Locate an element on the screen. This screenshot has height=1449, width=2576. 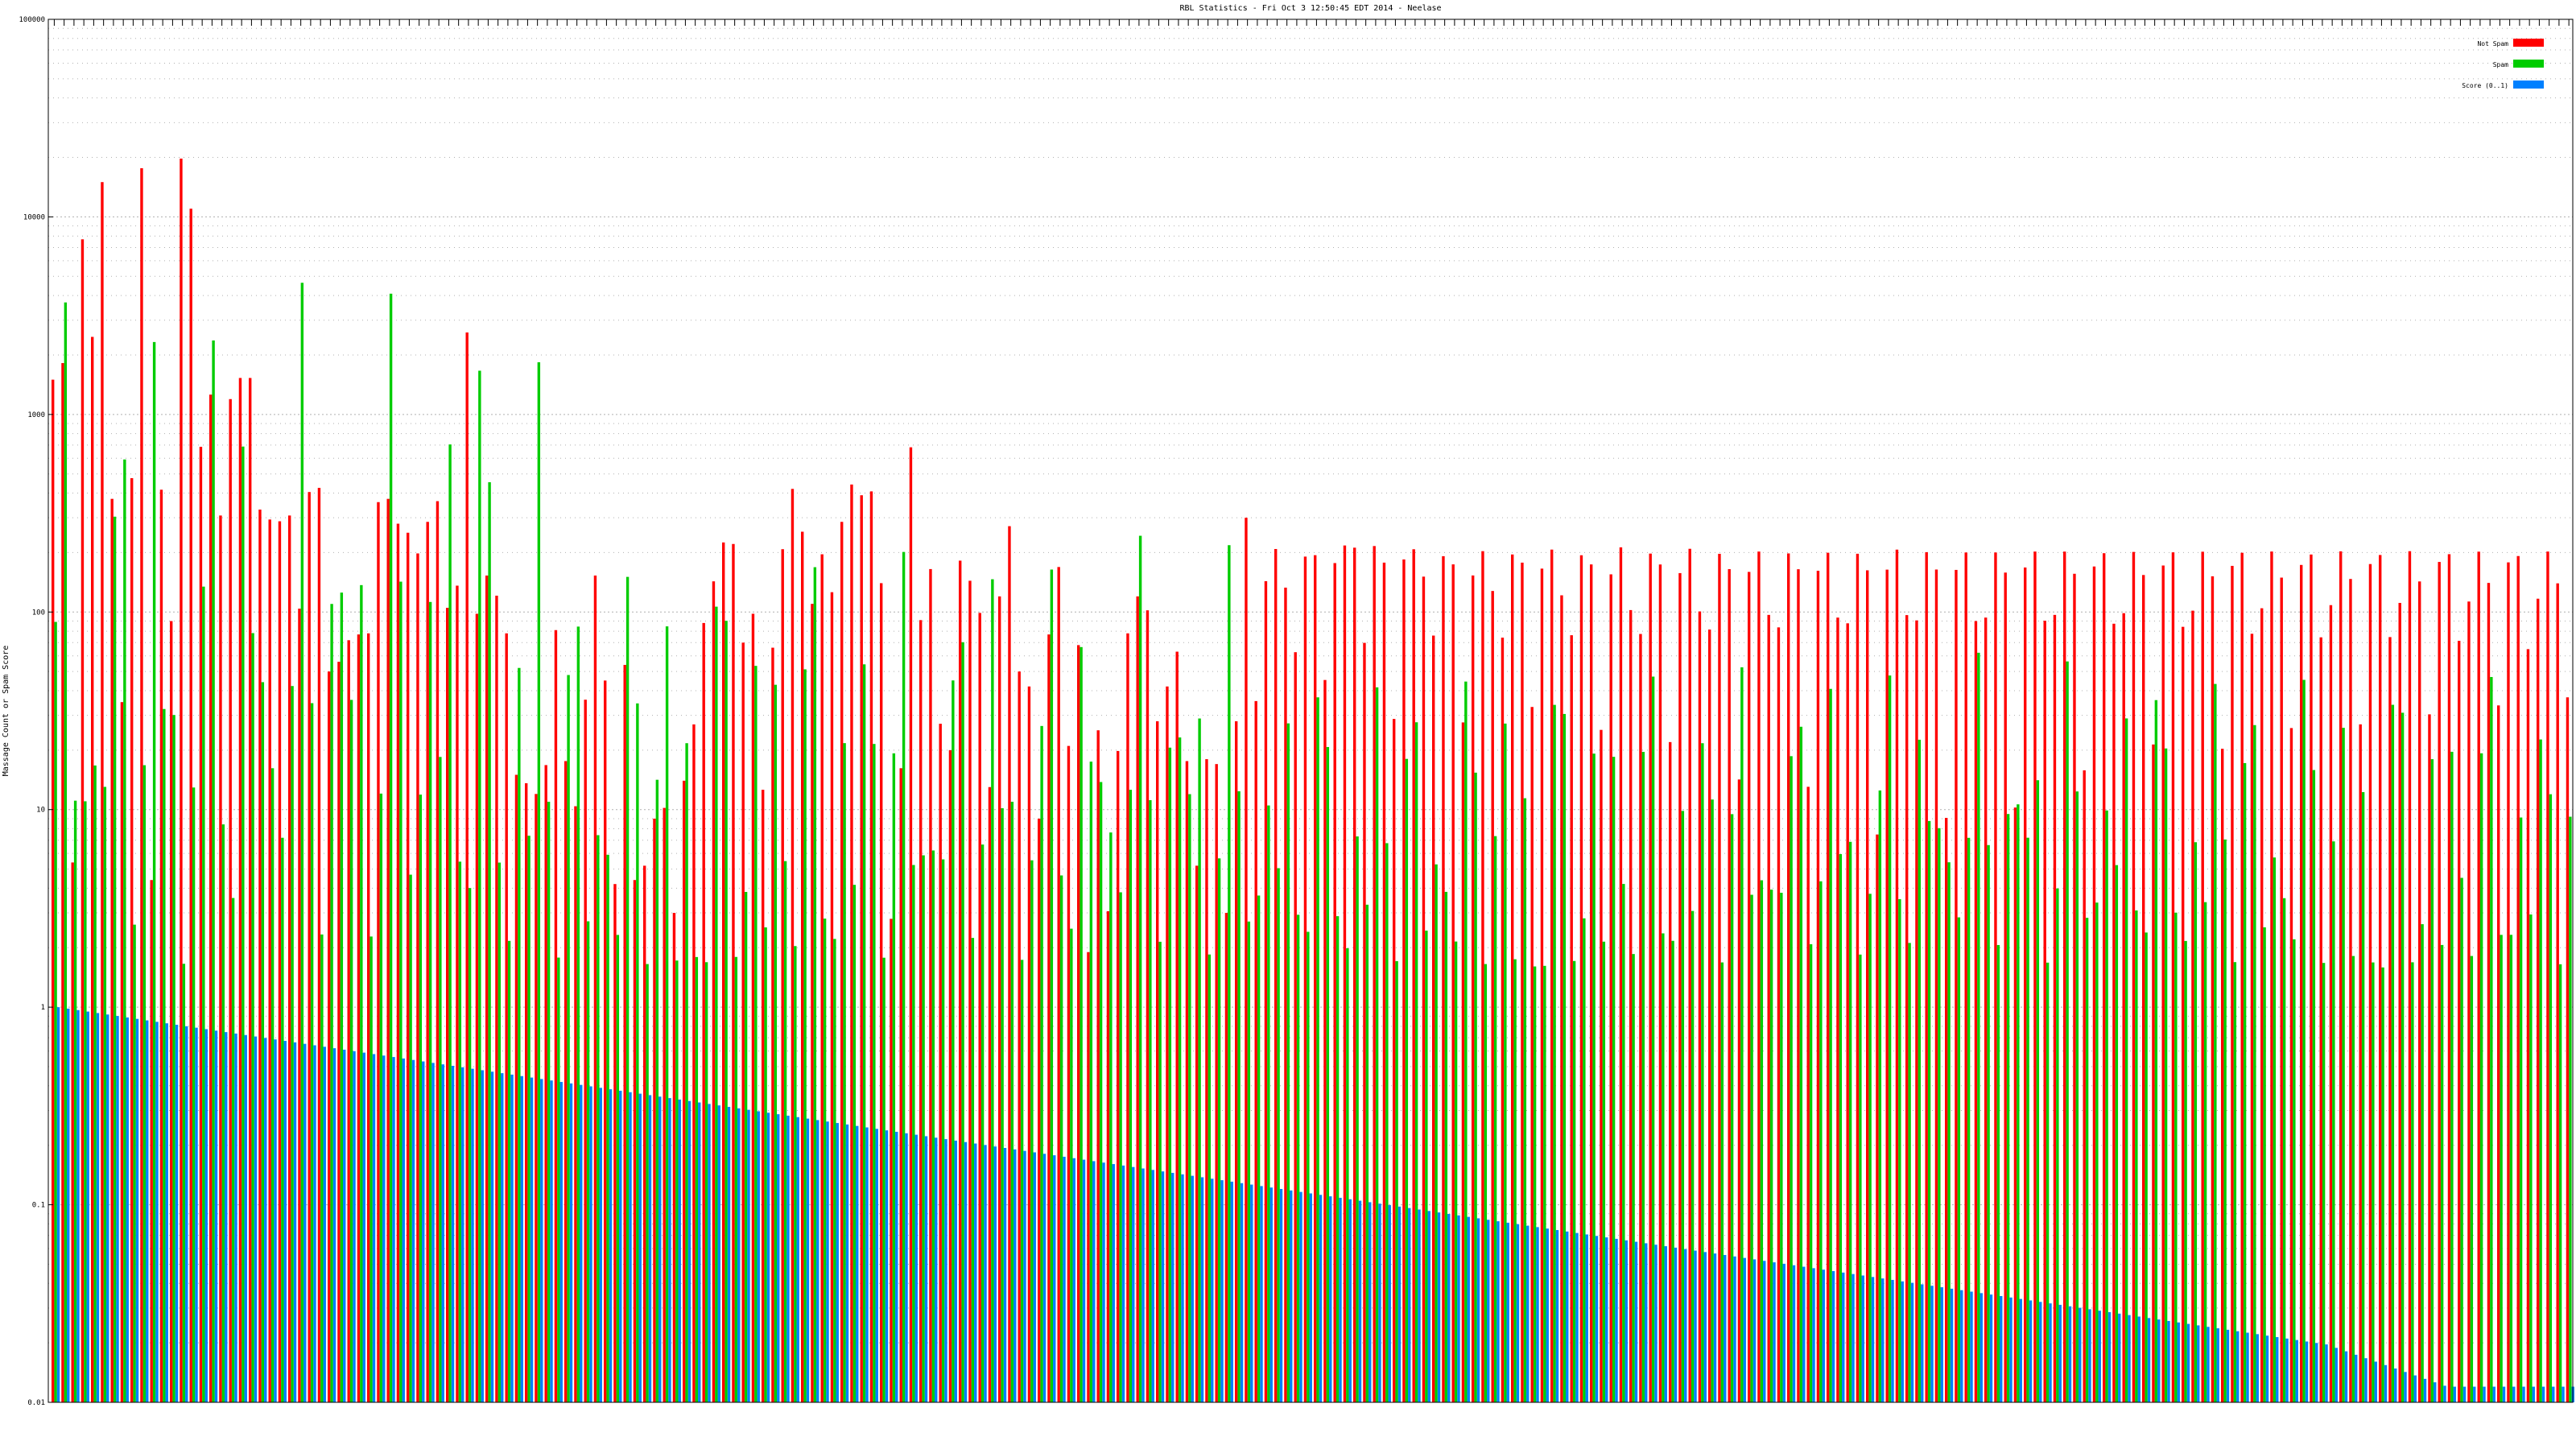
y-tick-label: 10000 is located at coordinates (34, 217).